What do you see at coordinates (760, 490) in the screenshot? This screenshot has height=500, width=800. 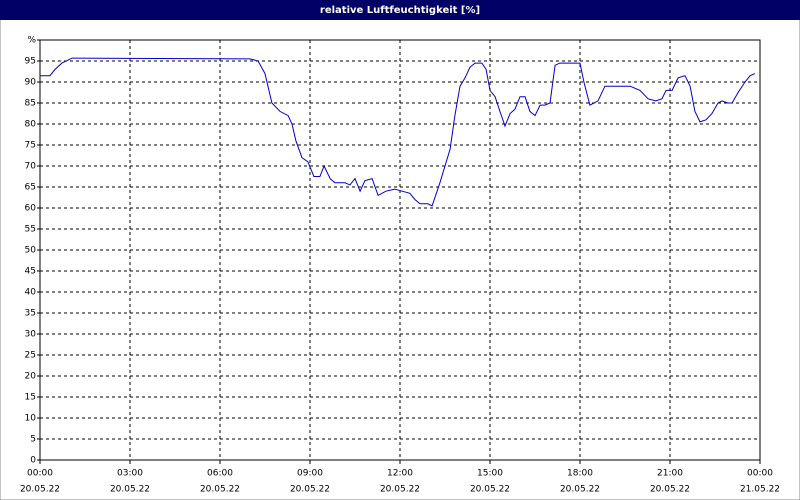 I see `x-tick-date: 21.05.22` at bounding box center [760, 490].